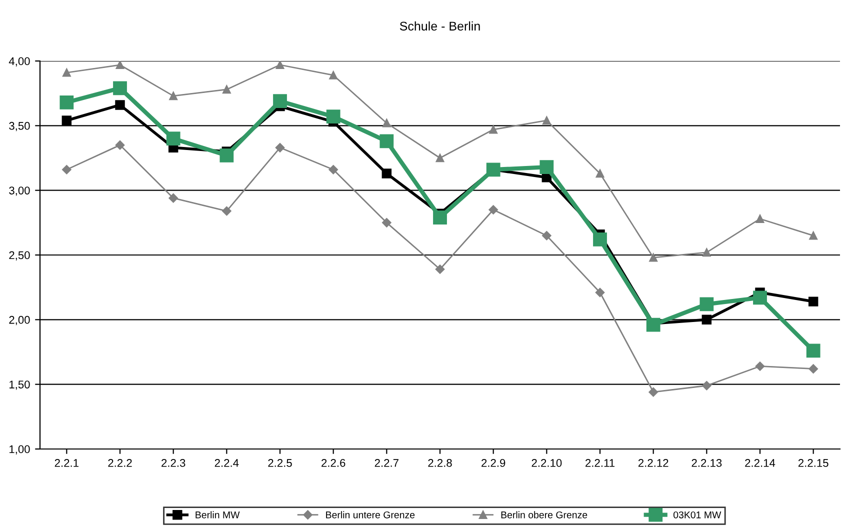 Image resolution: width=858 pixels, height=529 pixels. Describe the element at coordinates (760, 463) in the screenshot. I see `x-tick-label: 2.2.14` at that location.